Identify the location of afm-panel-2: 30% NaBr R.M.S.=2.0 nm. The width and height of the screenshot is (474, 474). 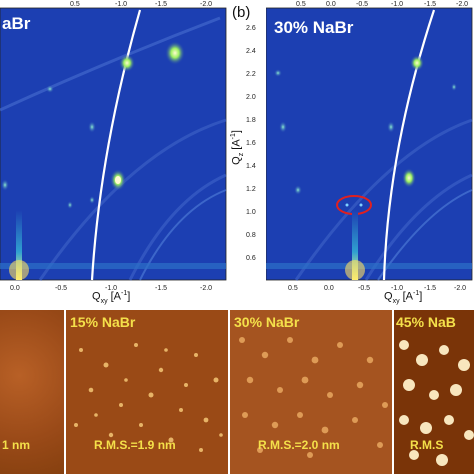
(311, 392).